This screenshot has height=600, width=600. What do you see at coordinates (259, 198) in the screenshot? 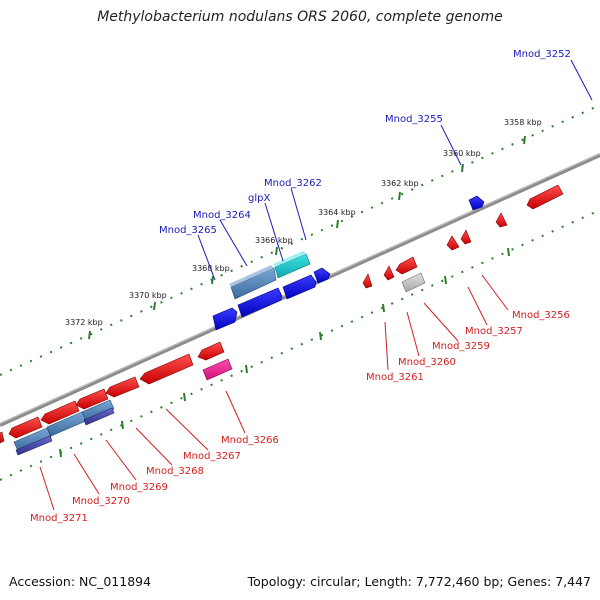
I see `gene-label: glpX` at bounding box center [259, 198].